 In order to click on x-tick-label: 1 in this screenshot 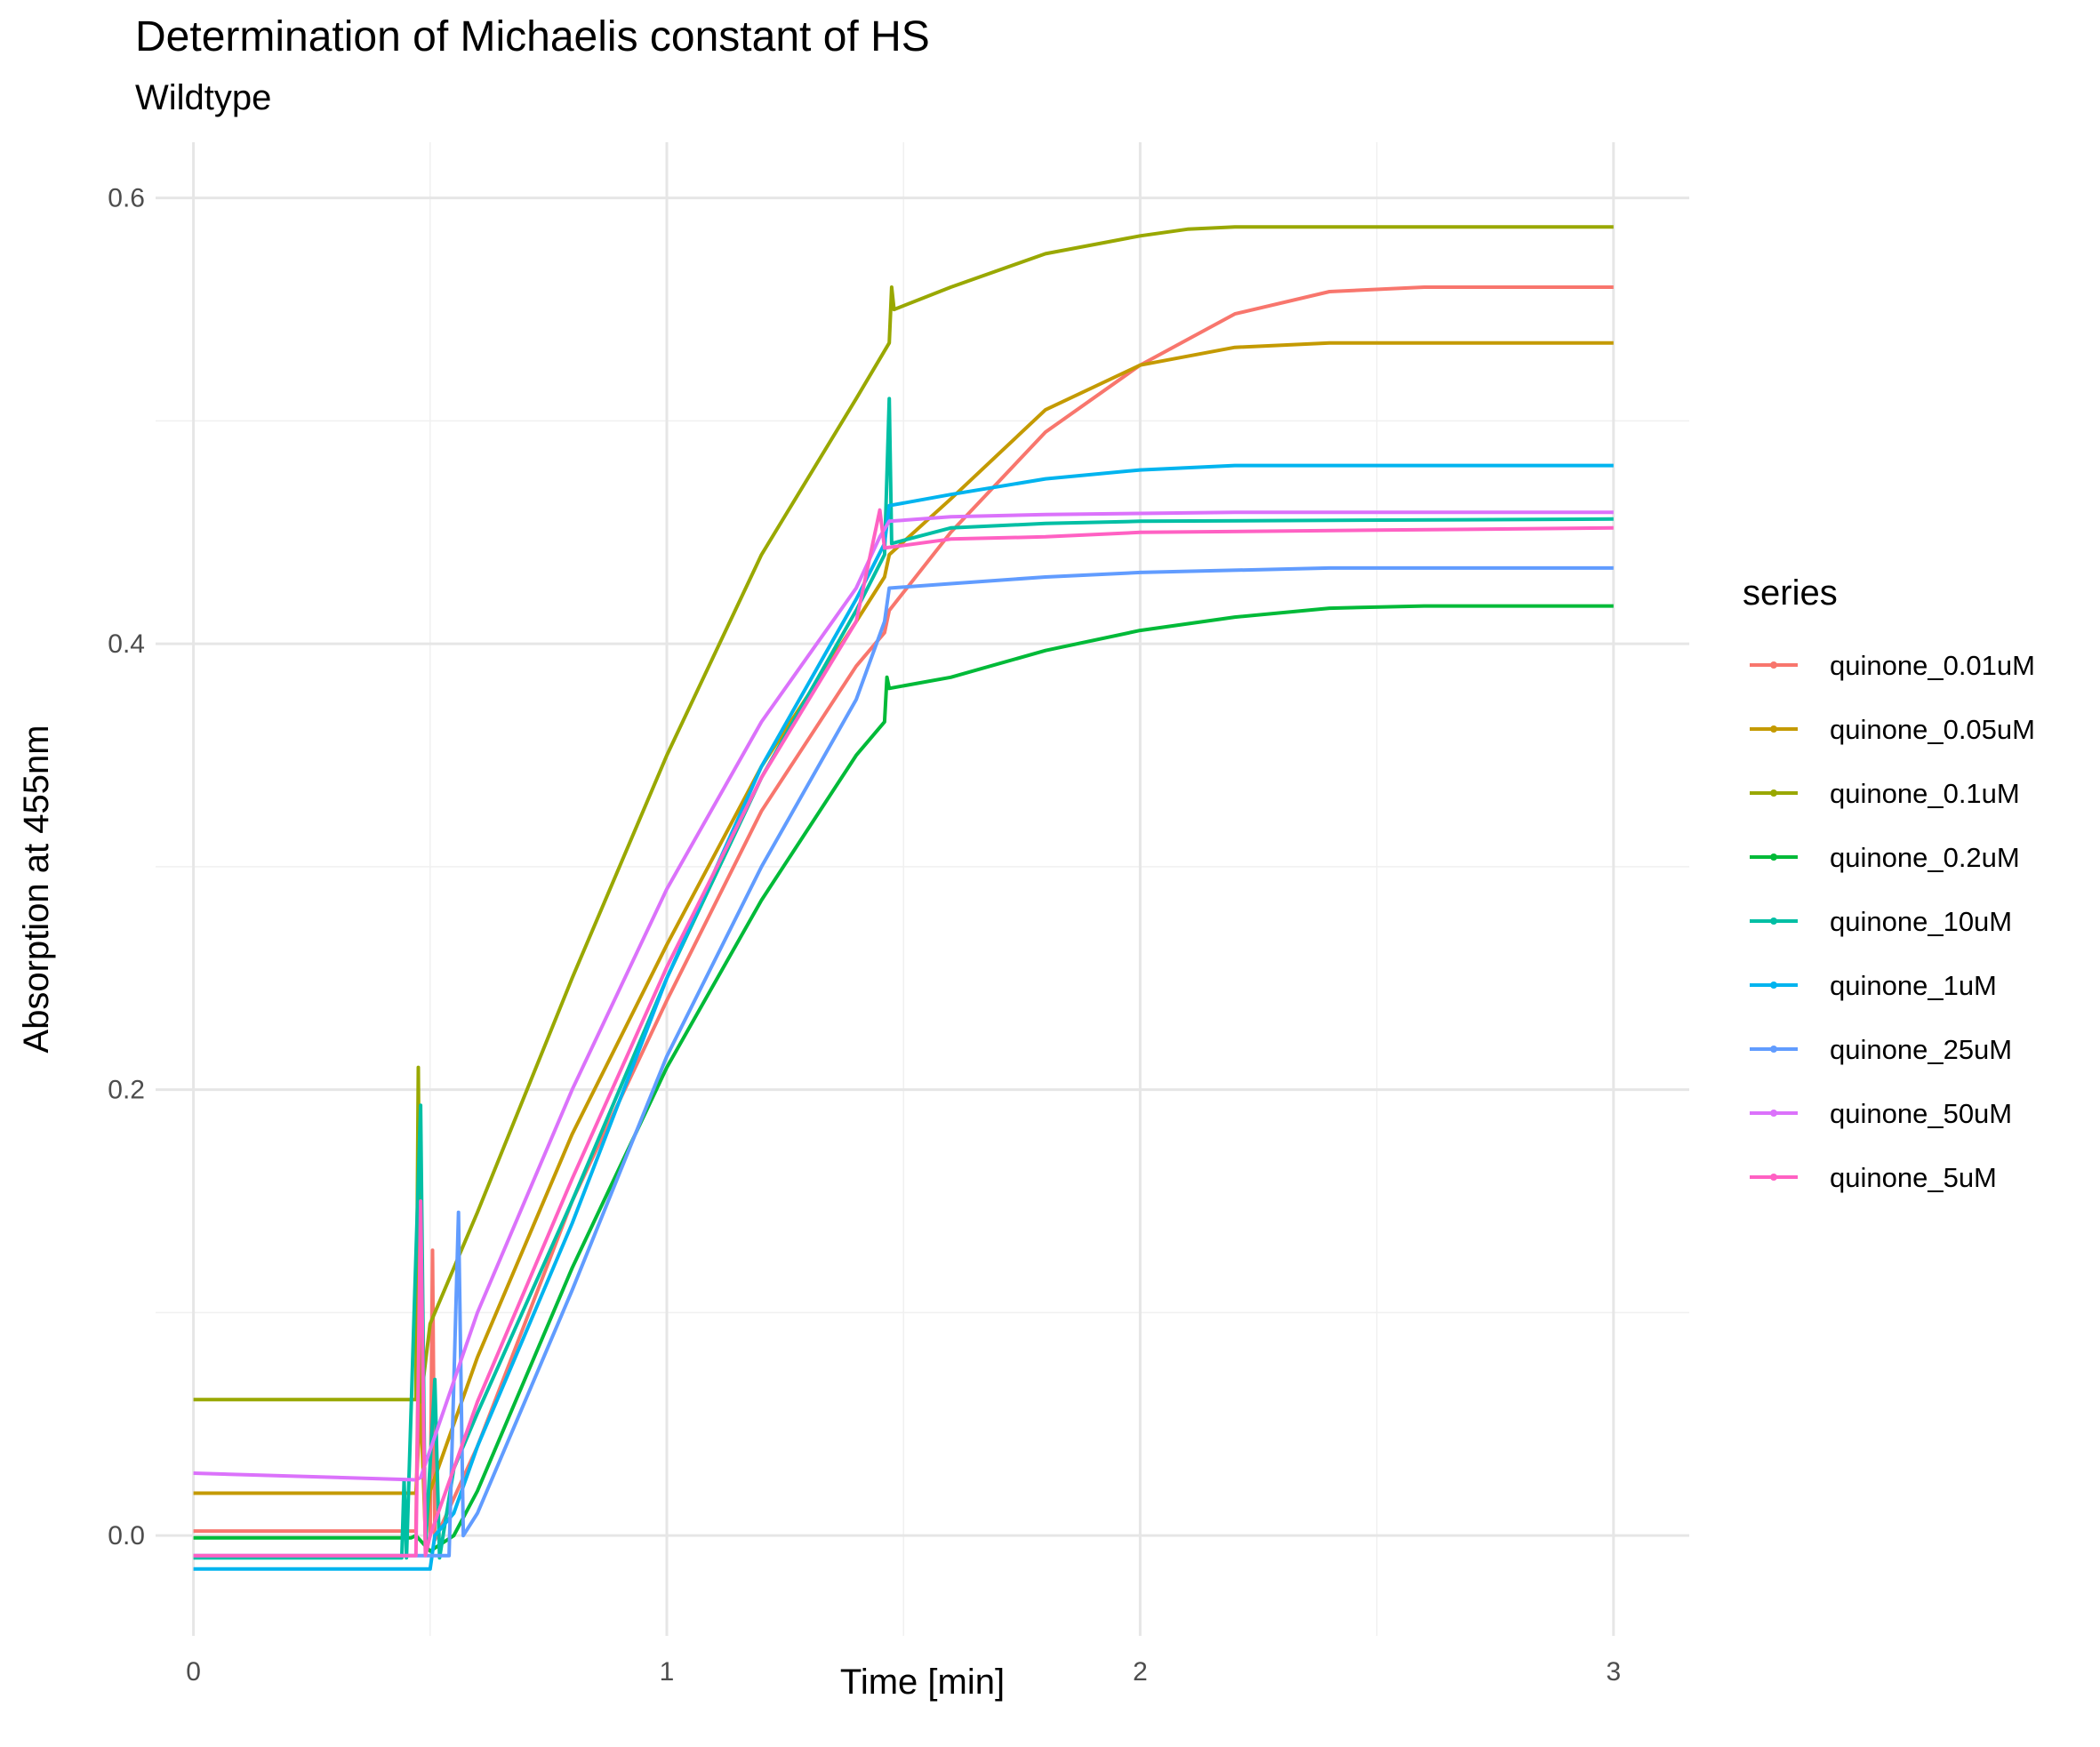, I will do `click(667, 1672)`.